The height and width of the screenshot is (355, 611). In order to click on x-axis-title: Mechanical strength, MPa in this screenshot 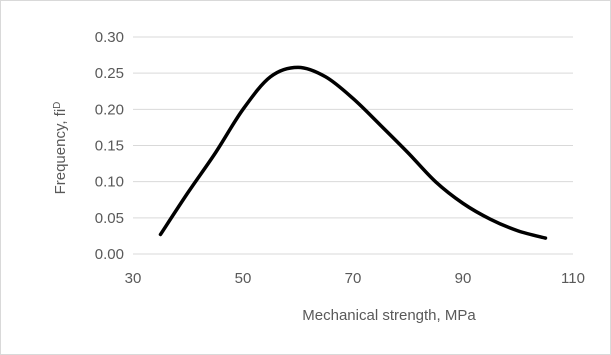, I will do `click(389, 315)`.